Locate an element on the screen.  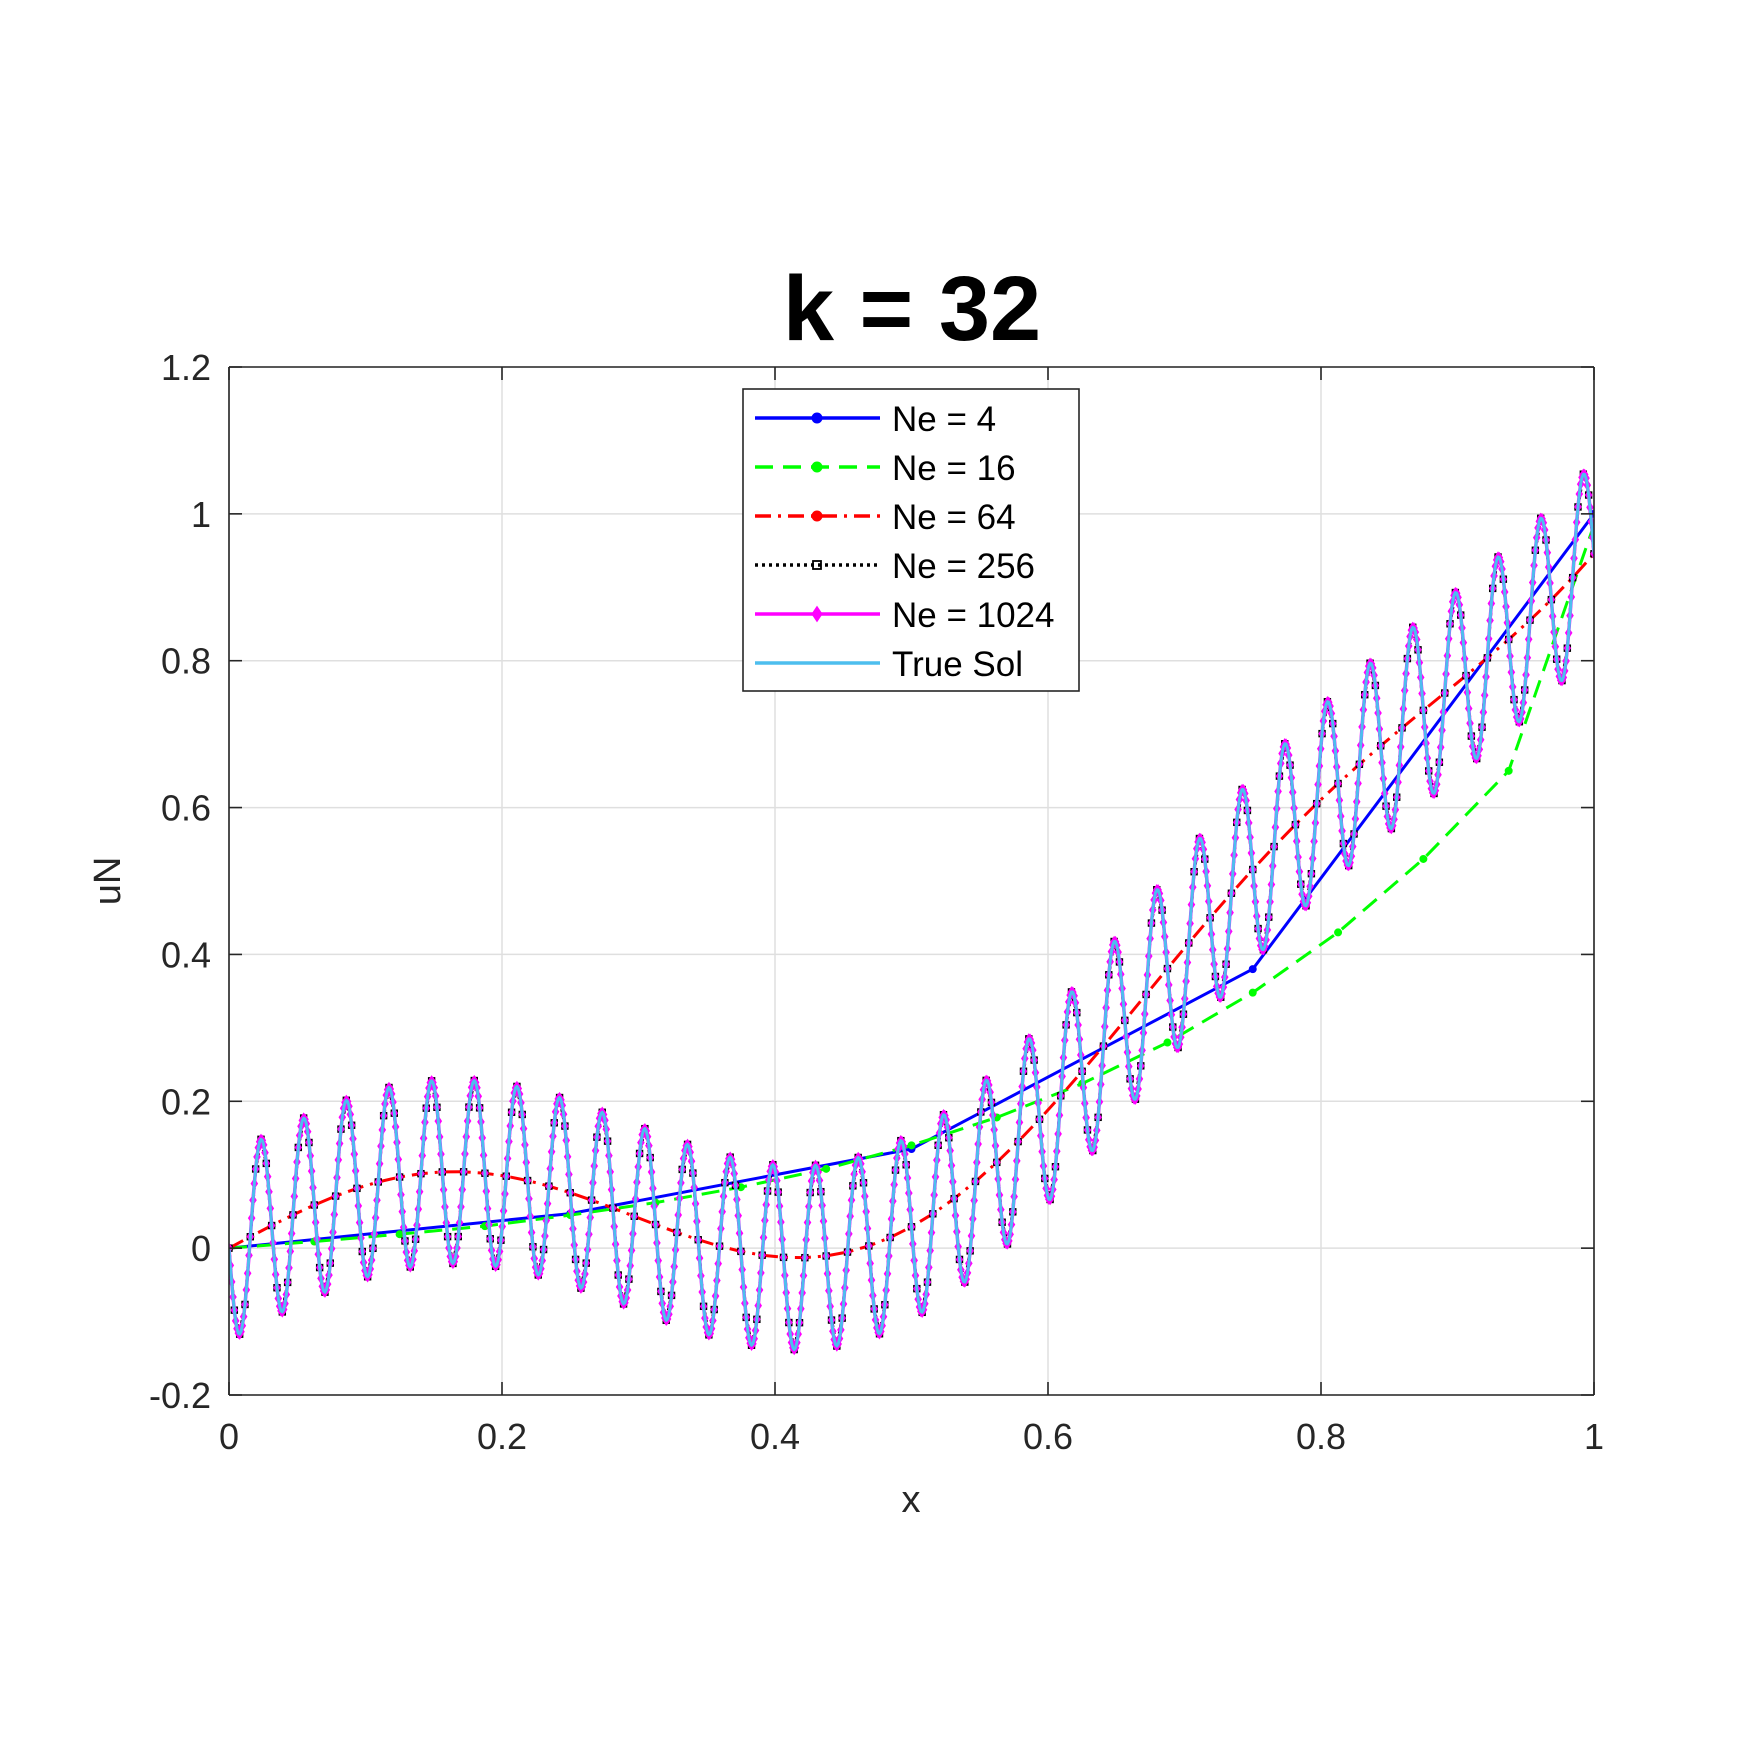
legend-label: Ne = 1024 is located at coordinates (973, 615).